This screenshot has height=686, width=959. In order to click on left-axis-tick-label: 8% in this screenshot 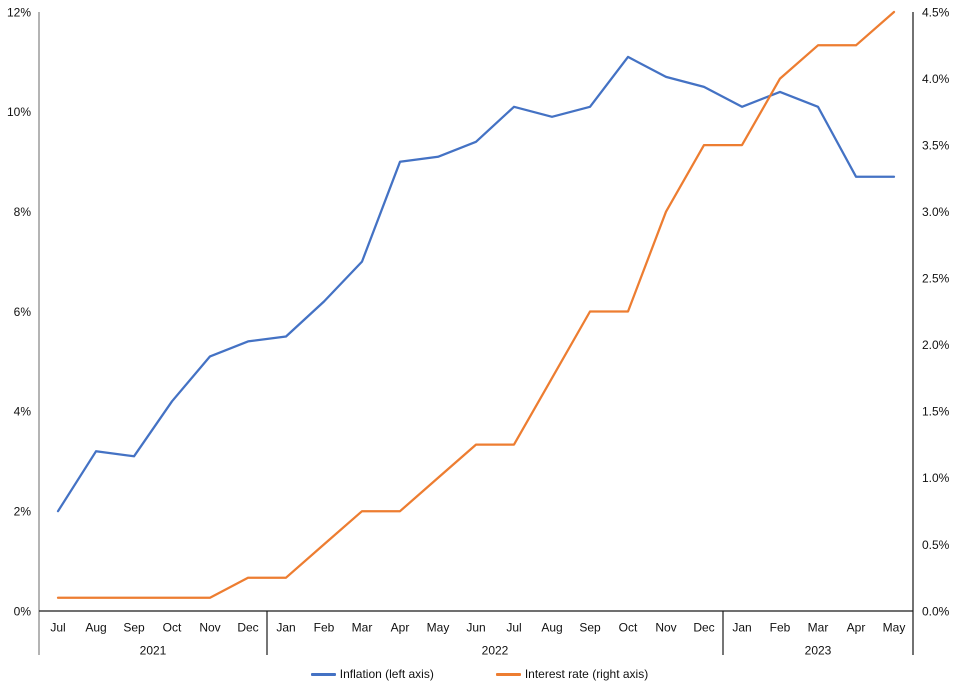, I will do `click(23, 212)`.